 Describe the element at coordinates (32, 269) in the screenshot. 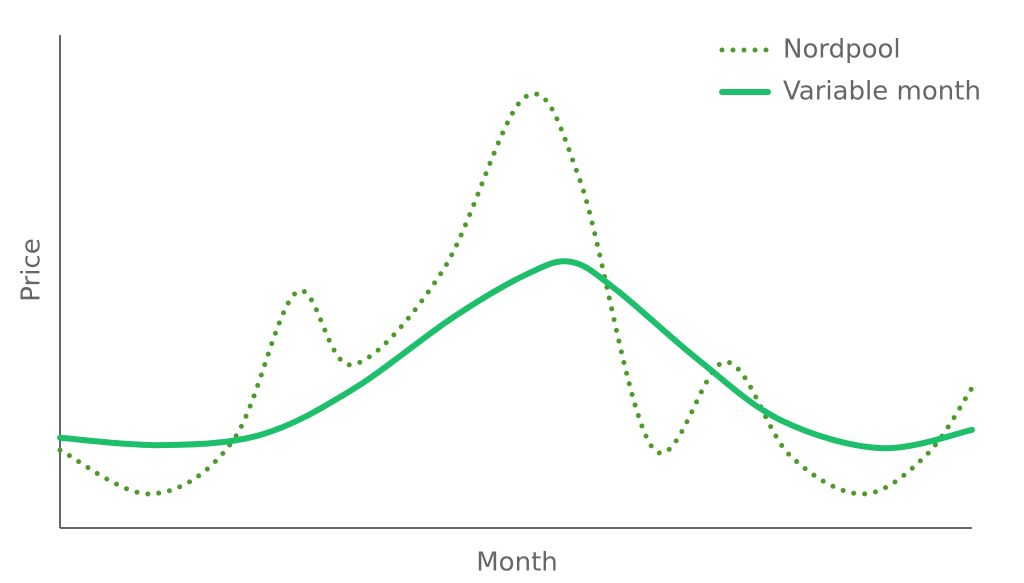

I see `y-axis-label: Price` at that location.